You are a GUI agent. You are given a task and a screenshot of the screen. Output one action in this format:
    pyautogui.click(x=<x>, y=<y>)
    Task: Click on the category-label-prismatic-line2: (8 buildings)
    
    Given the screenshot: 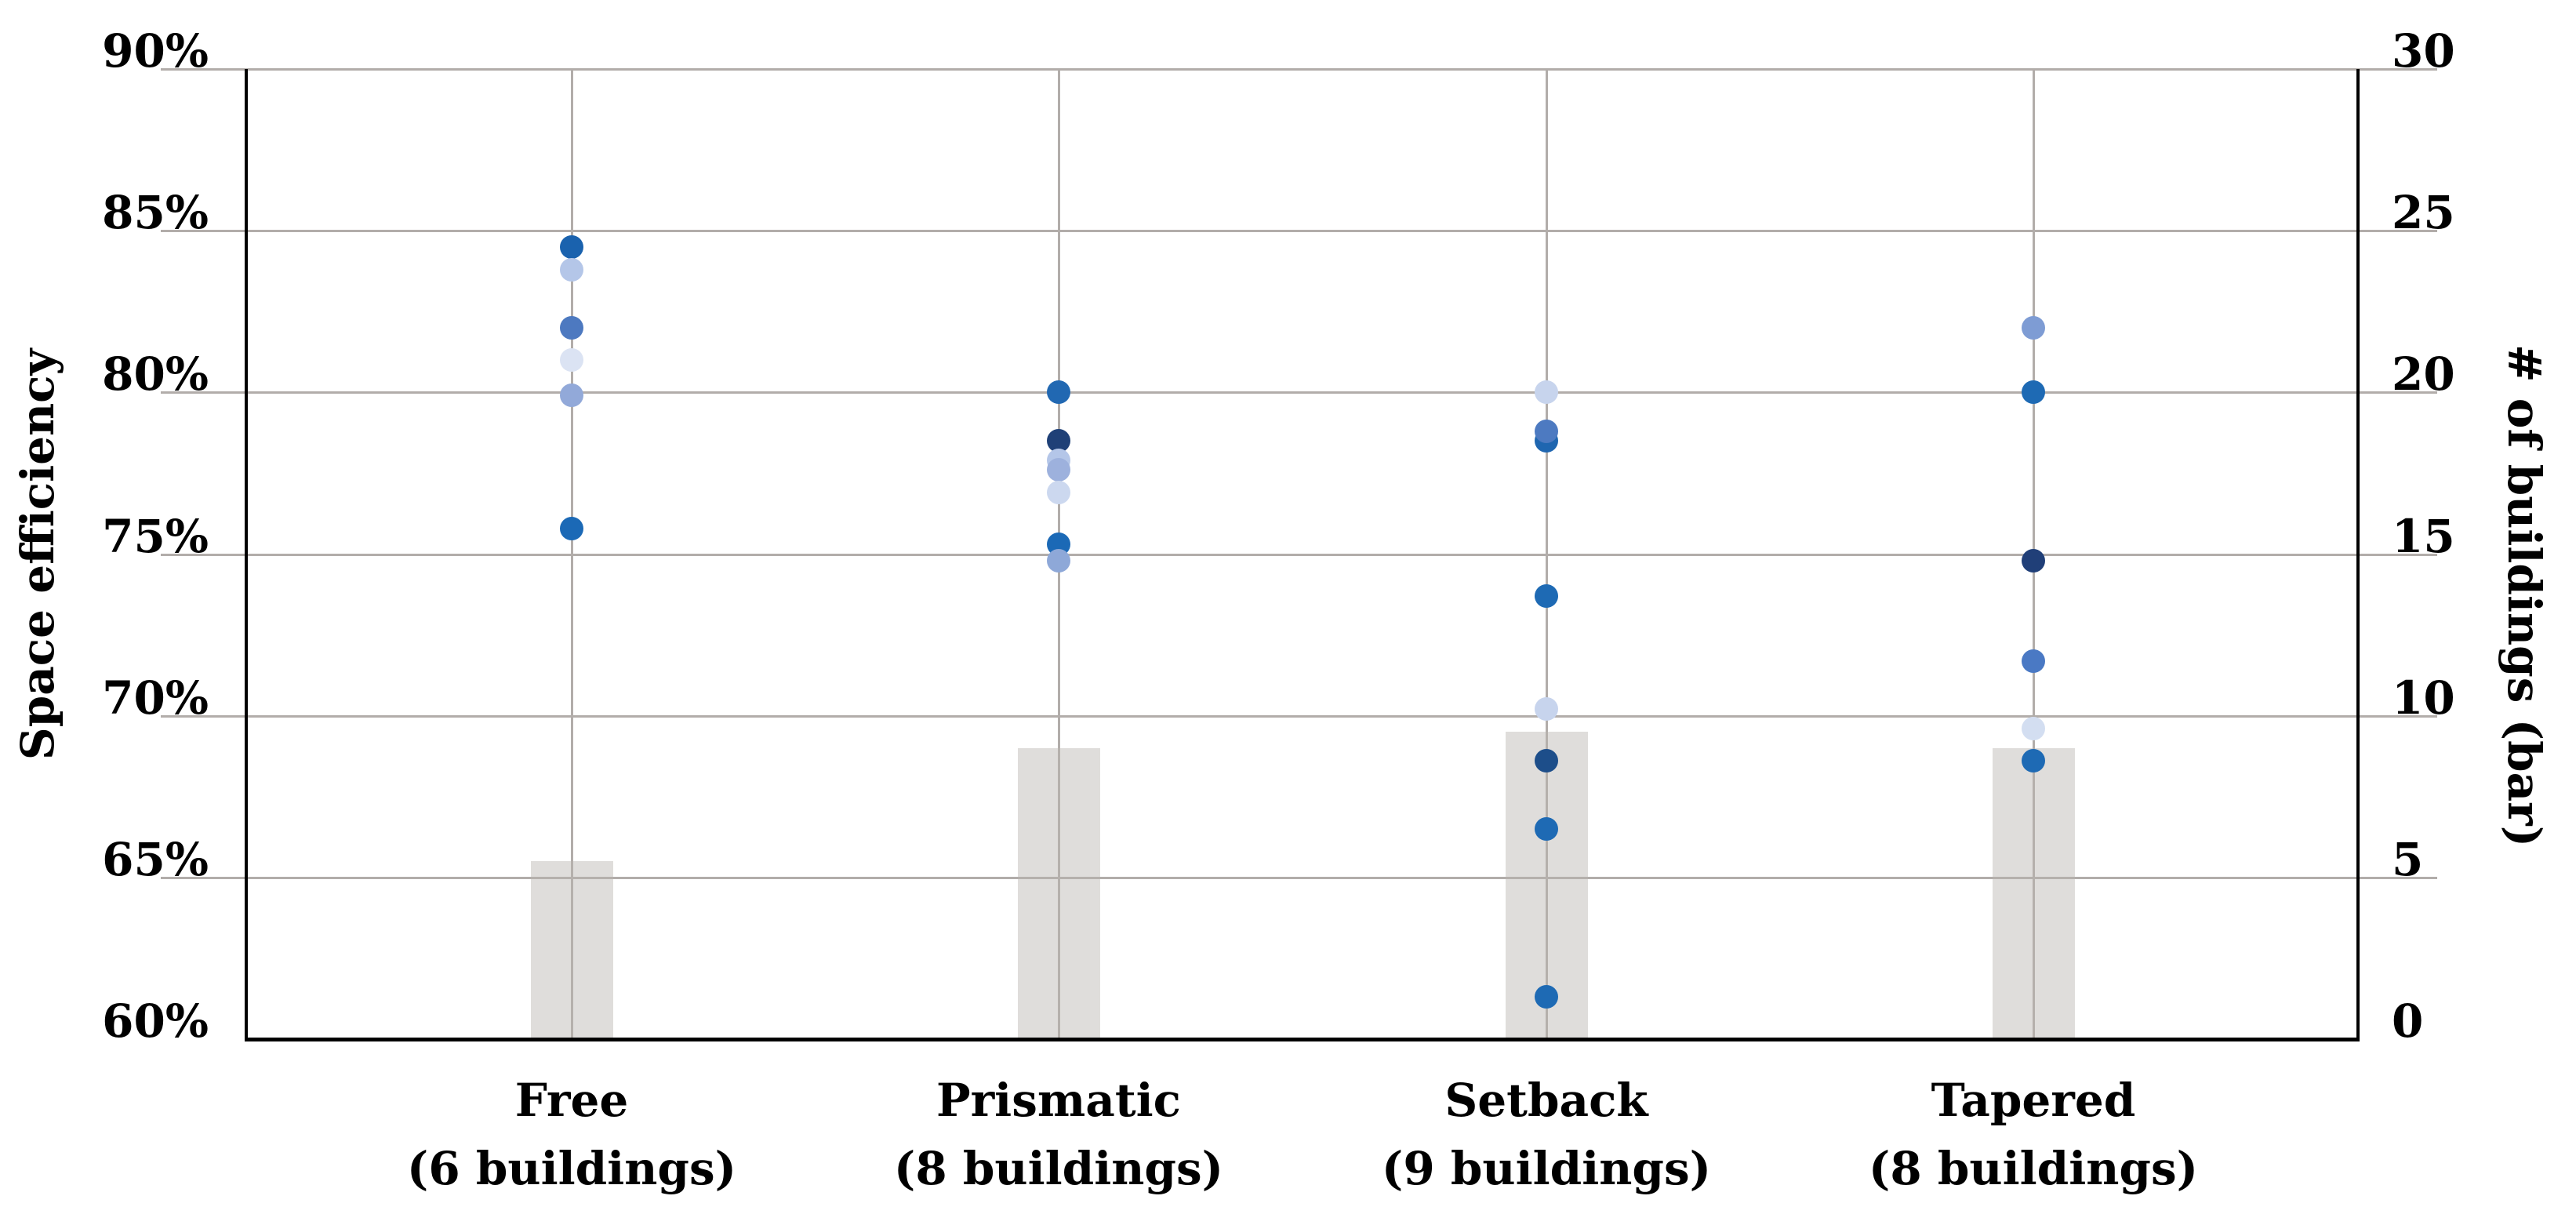 What is the action you would take?
    pyautogui.click(x=1058, y=1168)
    